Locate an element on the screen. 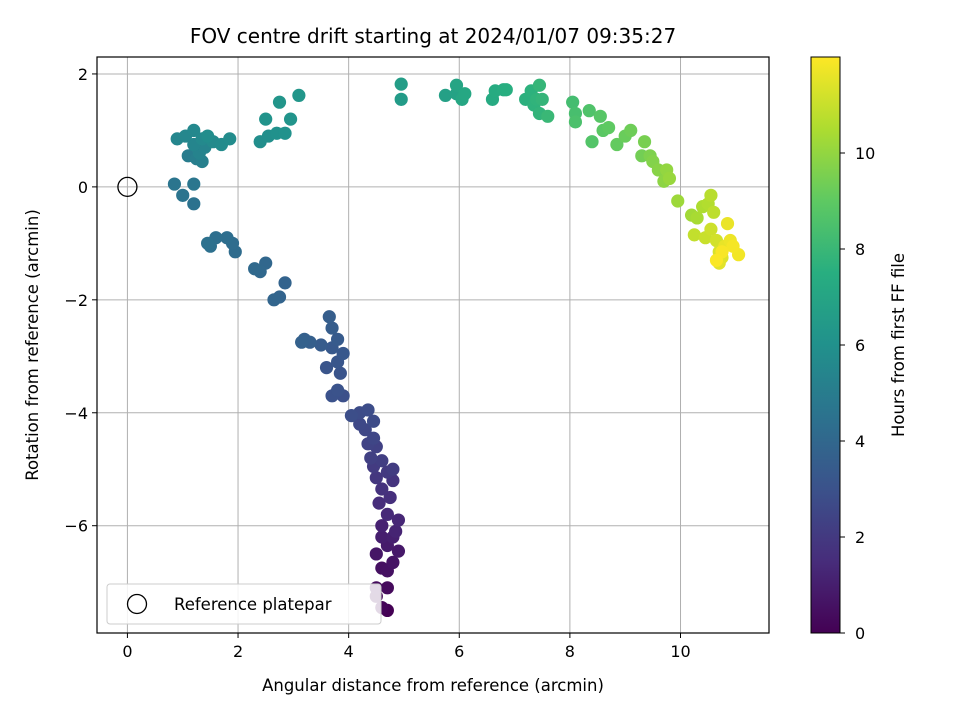 The image size is (960, 720). y-axis-ticks: −6 −4 −2 0 2 is located at coordinates (80, 300).